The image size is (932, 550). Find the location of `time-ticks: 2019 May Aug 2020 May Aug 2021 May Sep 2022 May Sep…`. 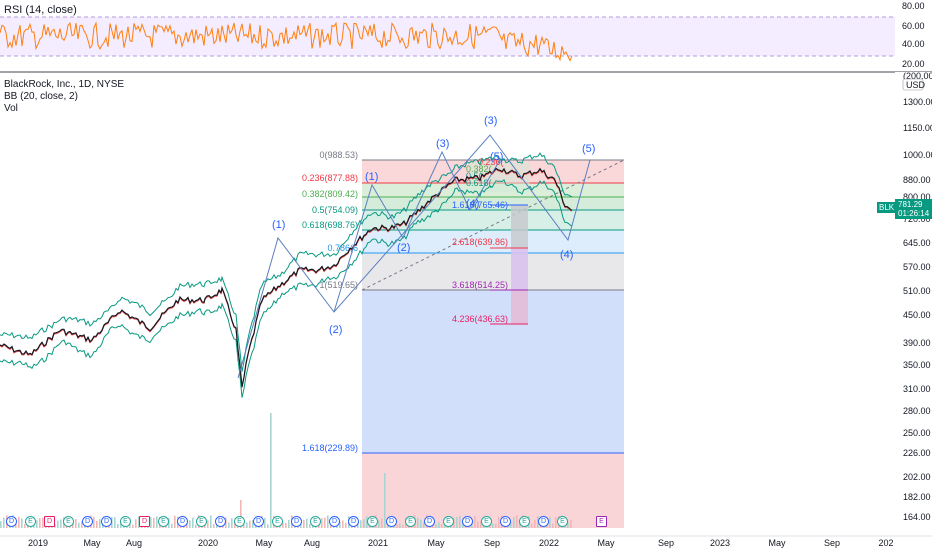

time-ticks: 2019 May Aug 2020 May Aug 2021 May Sep 2022 May Sep… is located at coordinates (461, 543).